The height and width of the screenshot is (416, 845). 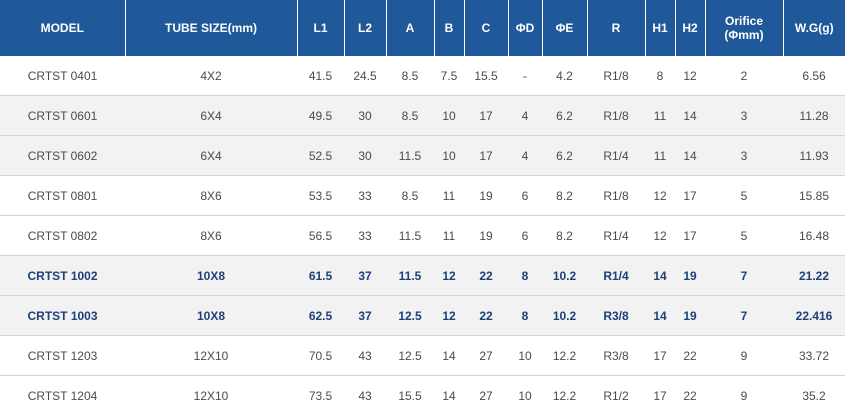 I want to click on model-cell: CRTST 0802, so click(x=62, y=235).